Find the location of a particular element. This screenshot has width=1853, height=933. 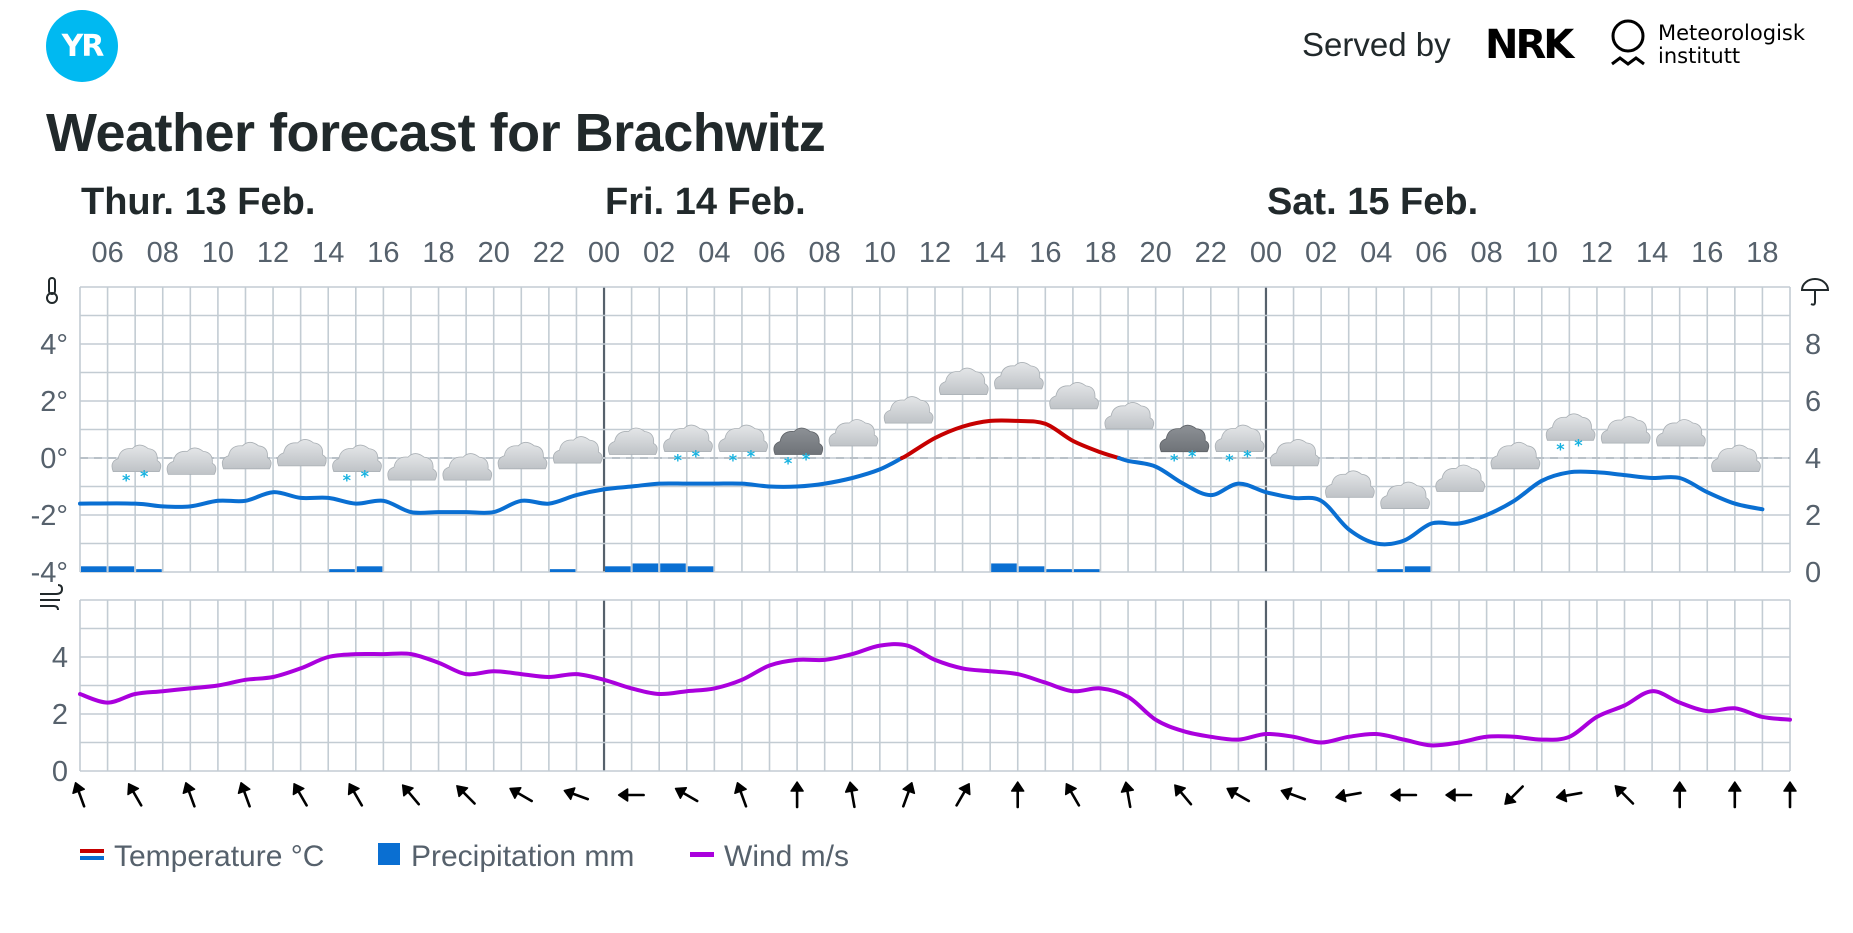

legend: Temperature °C Precipitation mm Wind m/s is located at coordinates (464, 856).